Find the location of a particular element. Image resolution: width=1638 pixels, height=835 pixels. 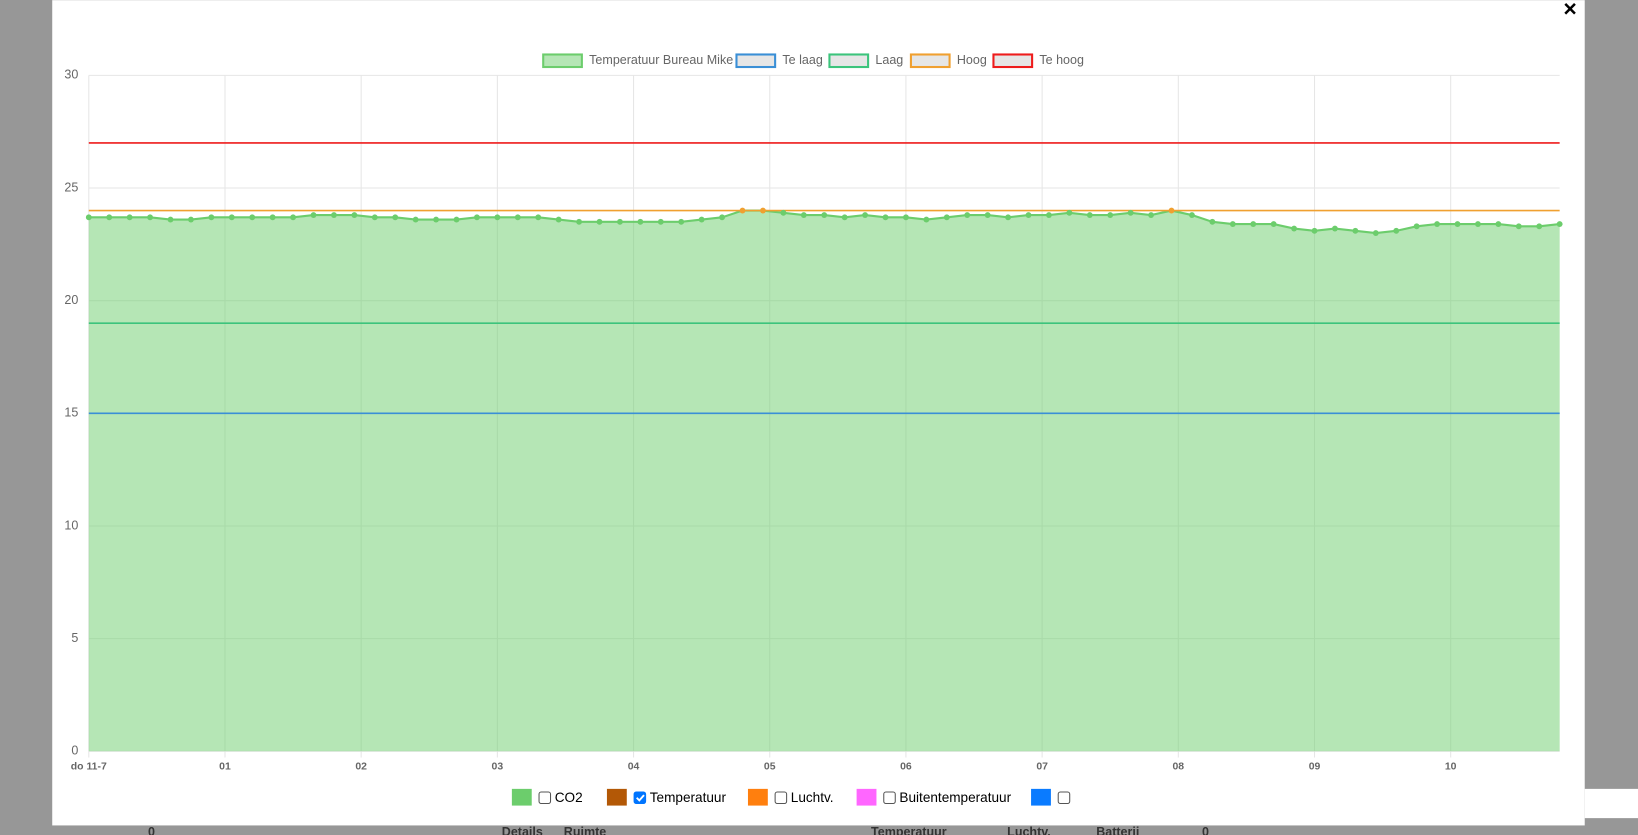

toggle-label: CO2 is located at coordinates (569, 797).